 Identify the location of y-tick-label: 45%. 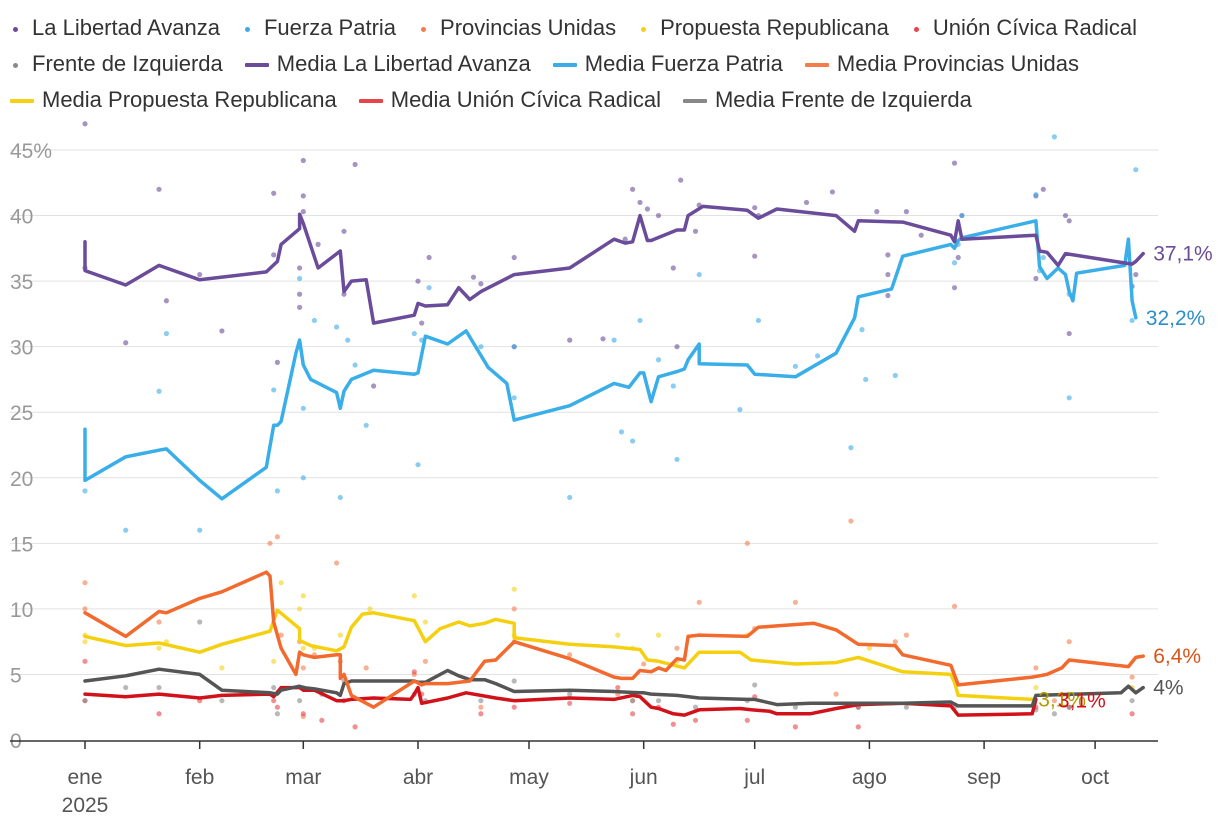
(31, 151).